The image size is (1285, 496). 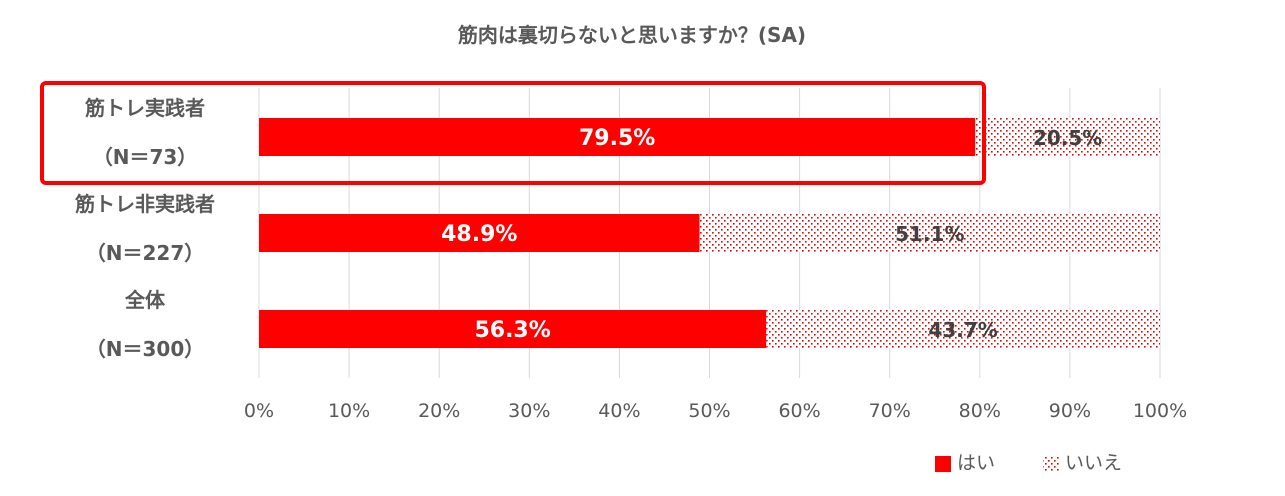 What do you see at coordinates (890, 411) in the screenshot?
I see `x-tick-label: 70%` at bounding box center [890, 411].